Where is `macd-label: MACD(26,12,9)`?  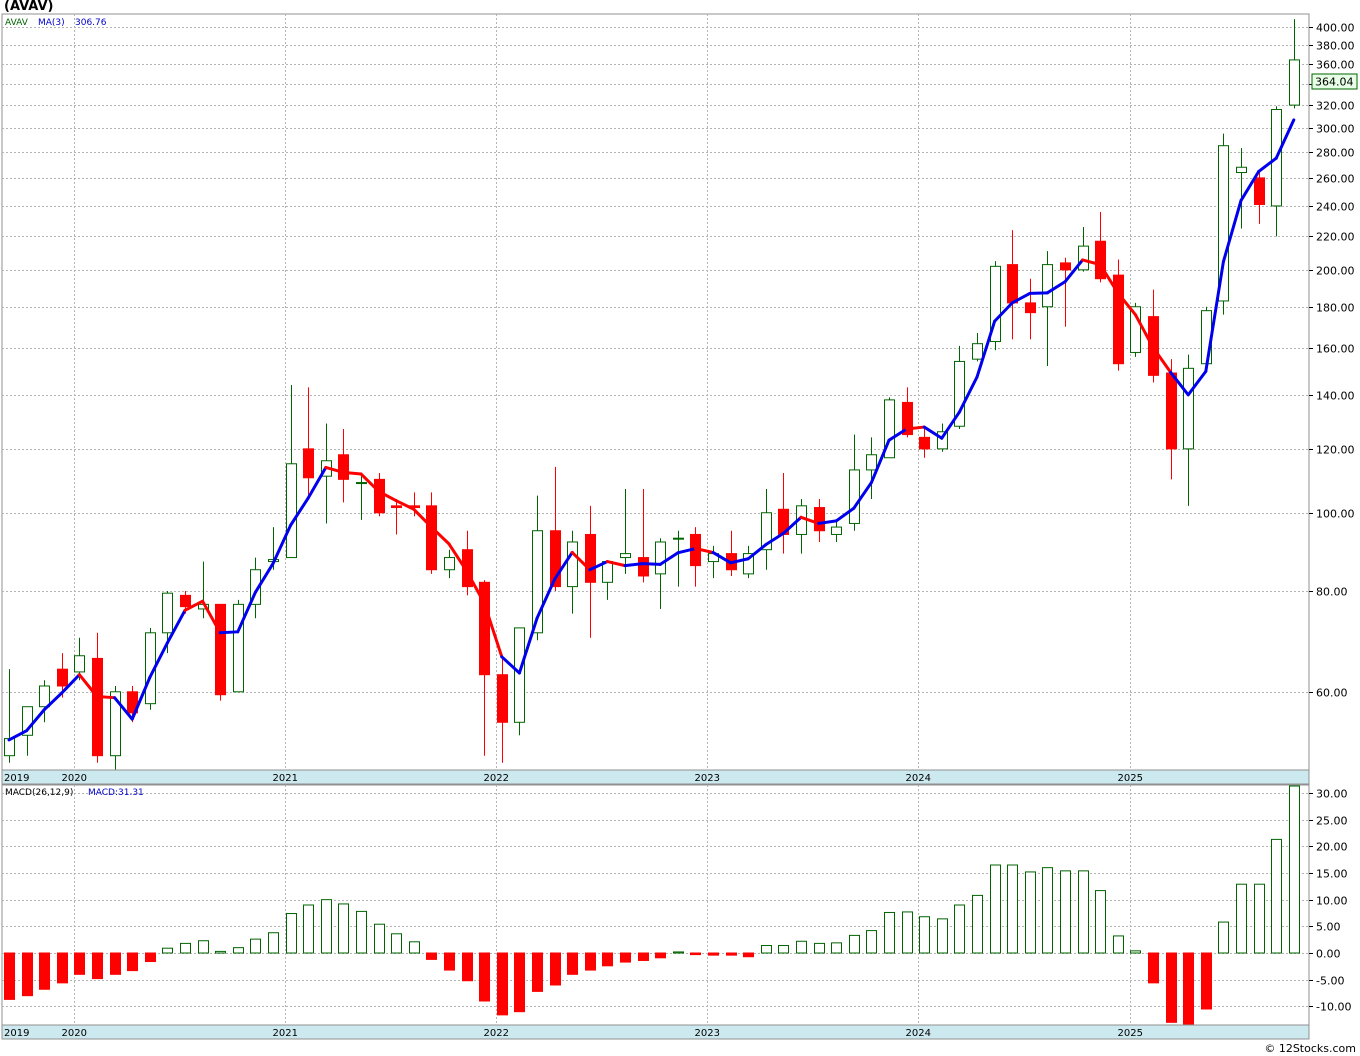
macd-label: MACD(26,12,9) is located at coordinates (39, 793).